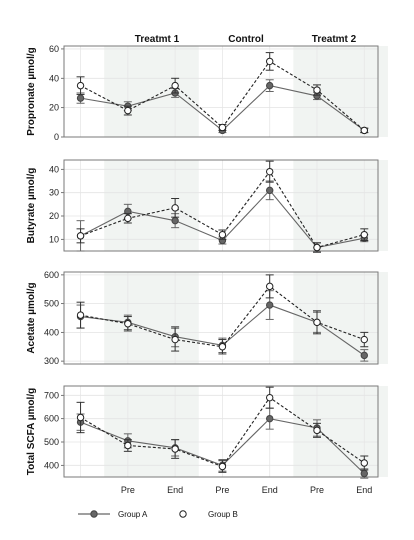 The height and width of the screenshot is (540, 414). What do you see at coordinates (246, 490) in the screenshot?
I see `x-axis-labels: Pre End Pre End Pre End` at bounding box center [246, 490].